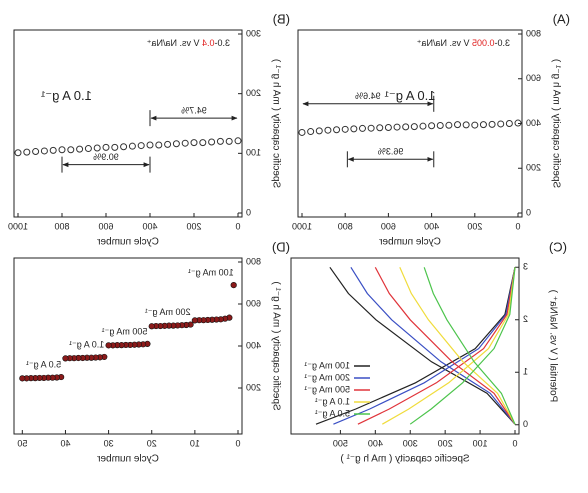 The height and width of the screenshot is (493, 588). Describe the element at coordinates (327, 377) in the screenshot. I see `legend-label: 200 mA g⁻¹` at that location.